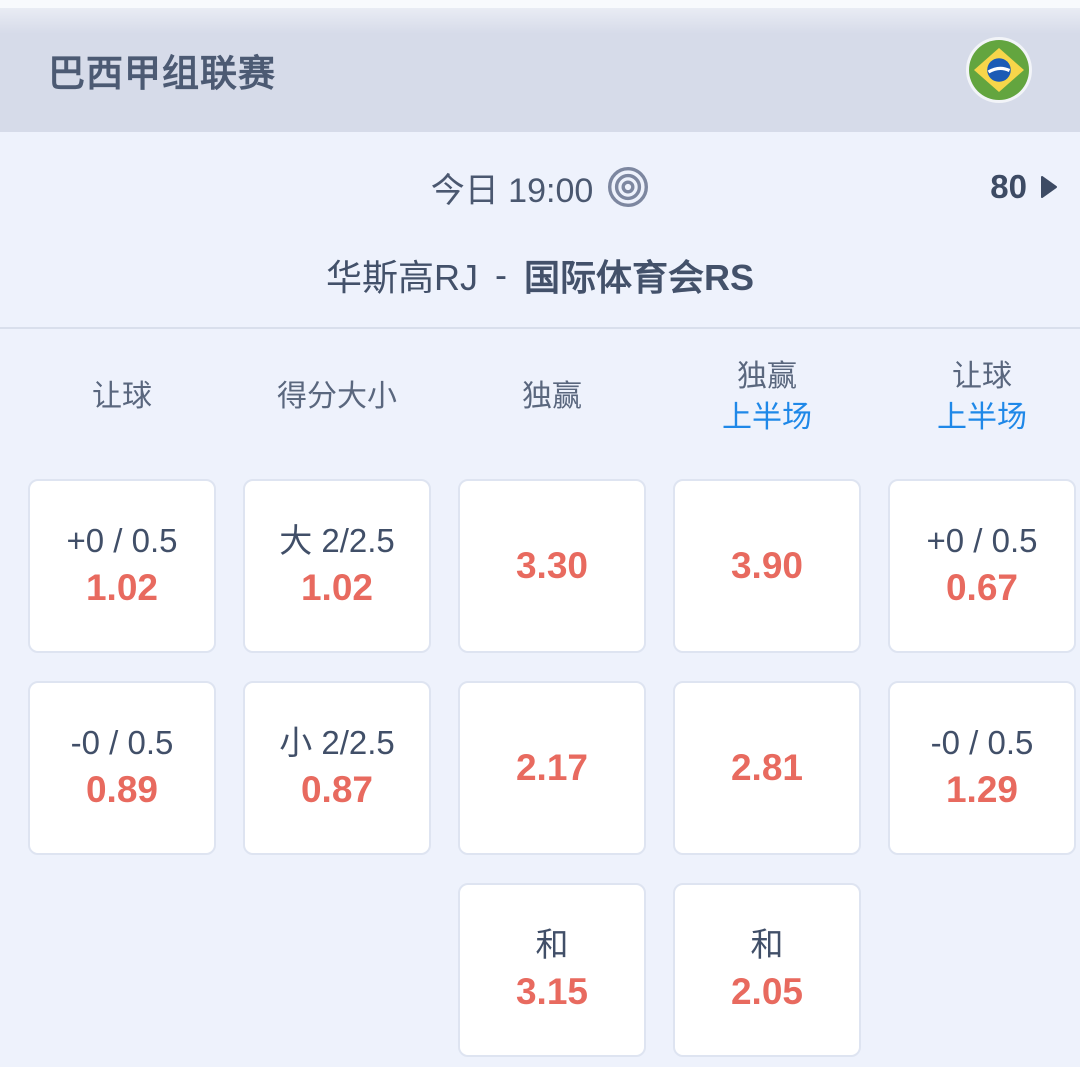  I want to click on more-markets-button: 80, so click(1024, 187).